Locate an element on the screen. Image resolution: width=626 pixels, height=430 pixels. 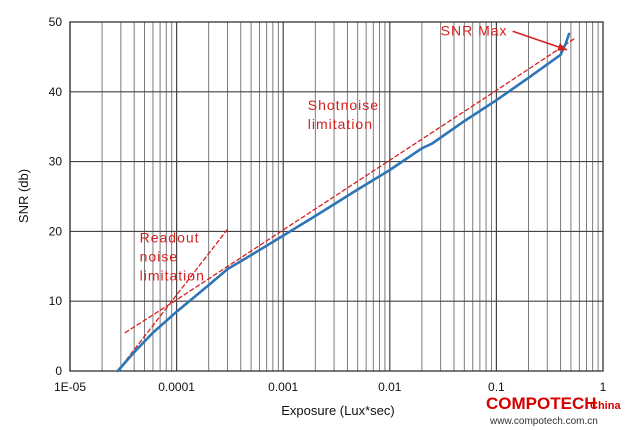
watermark: COMPOTECH China www.compotech.com.cn is located at coordinates (553, 410).